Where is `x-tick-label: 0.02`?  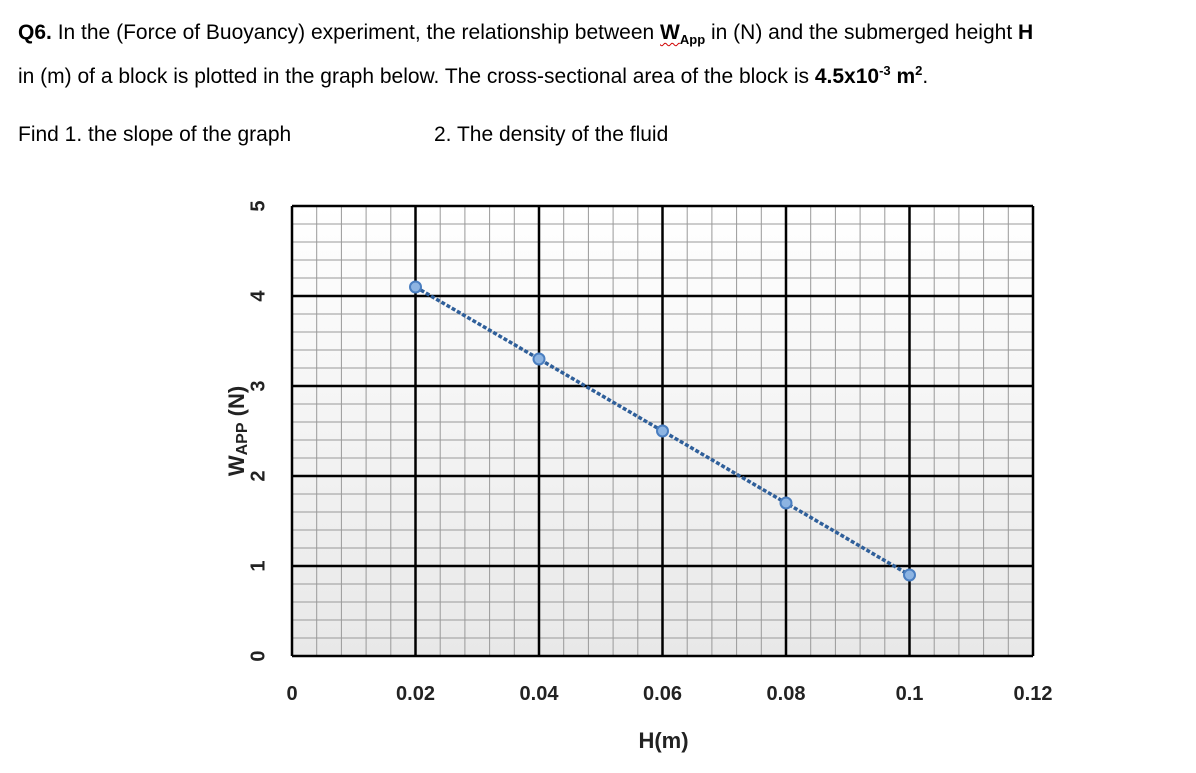 x-tick-label: 0.02 is located at coordinates (415, 694).